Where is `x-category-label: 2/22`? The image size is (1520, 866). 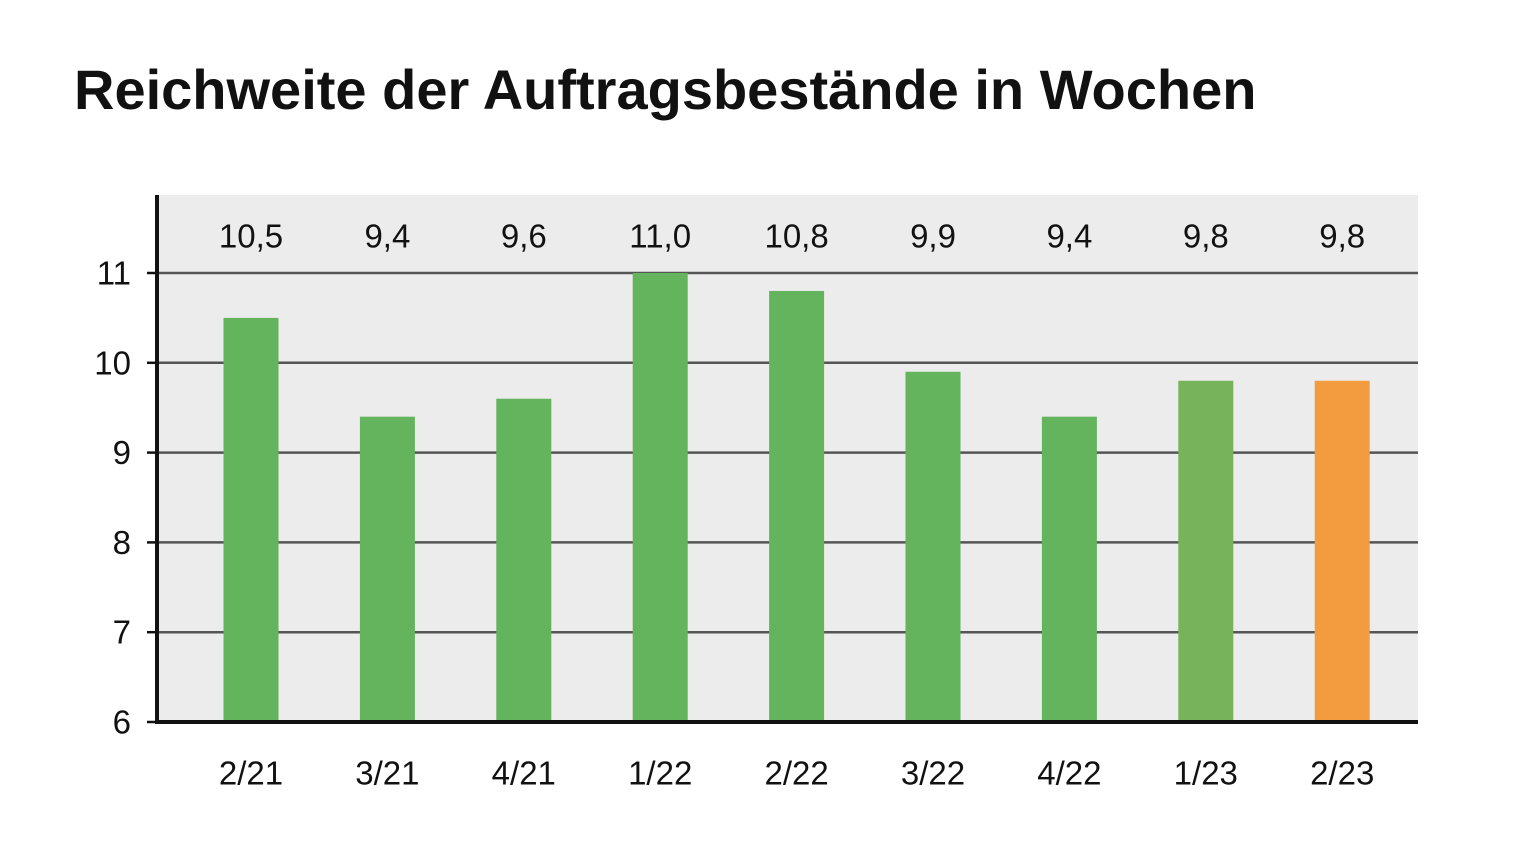 x-category-label: 2/22 is located at coordinates (796, 773).